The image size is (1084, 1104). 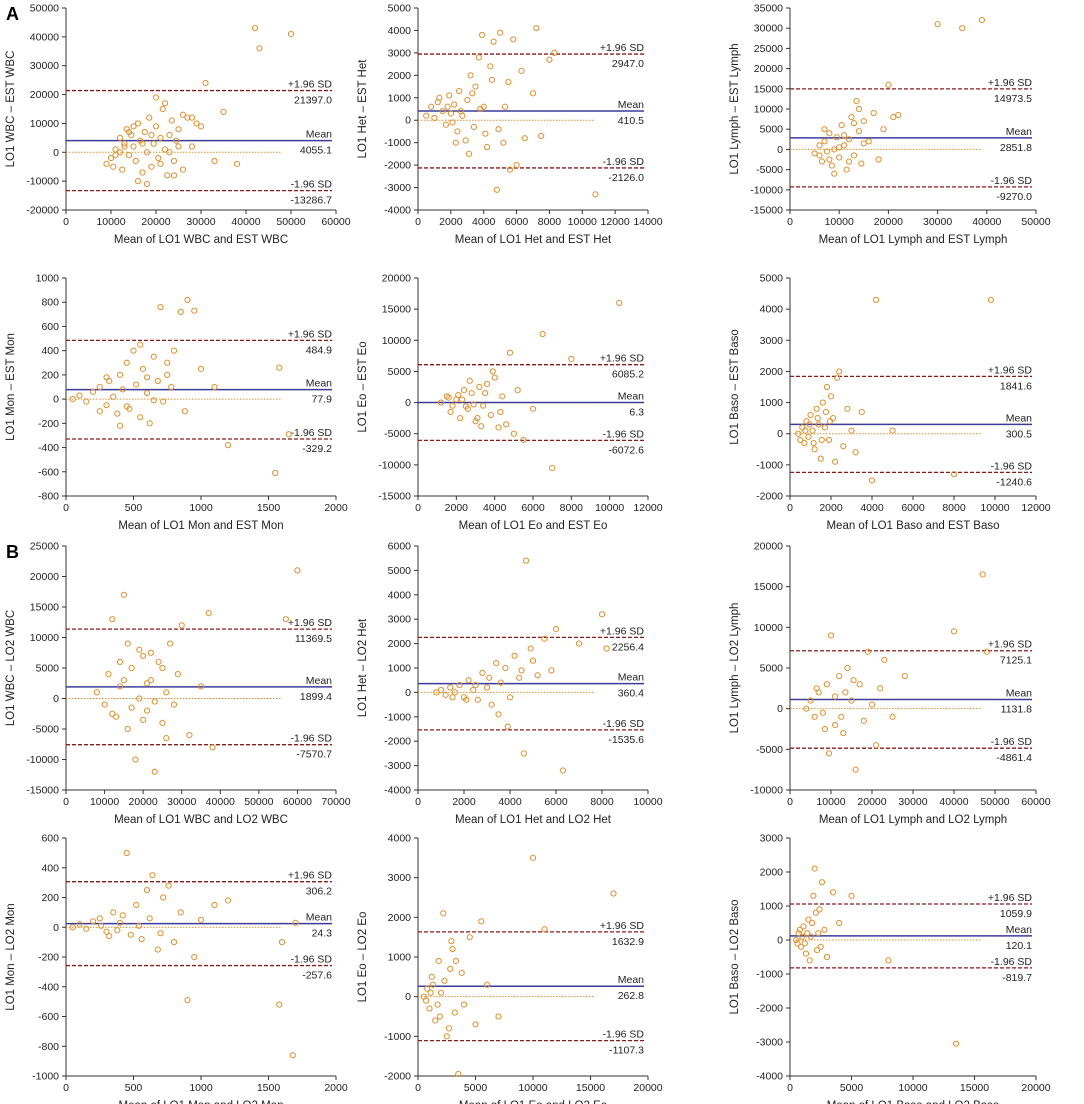 What do you see at coordinates (994, 802) in the screenshot?
I see `x-tick-label: 50000` at bounding box center [994, 802].